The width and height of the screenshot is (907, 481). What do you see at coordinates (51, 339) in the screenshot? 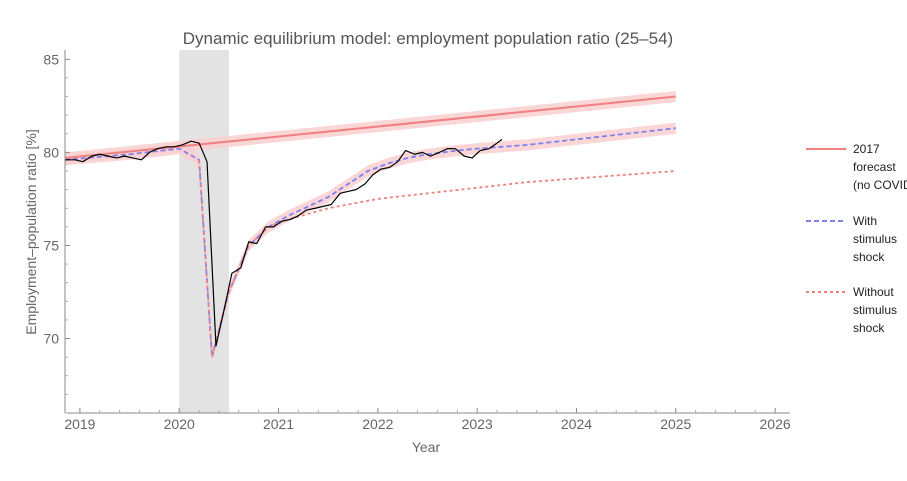
I see `y-tick-label: 70` at bounding box center [51, 339].